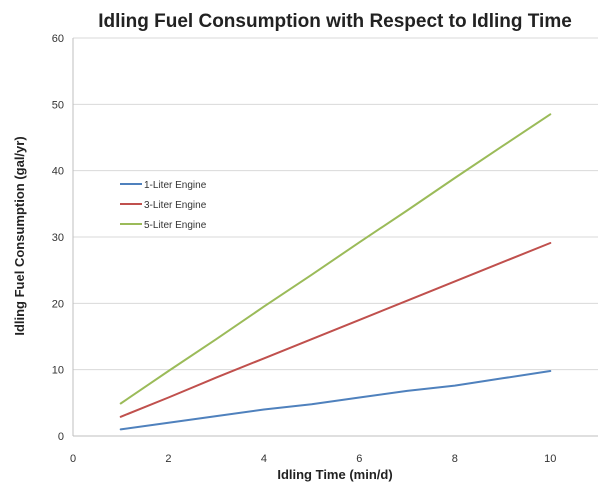 The height and width of the screenshot is (491, 609). I want to click on x-tick-label: 2, so click(168, 459).